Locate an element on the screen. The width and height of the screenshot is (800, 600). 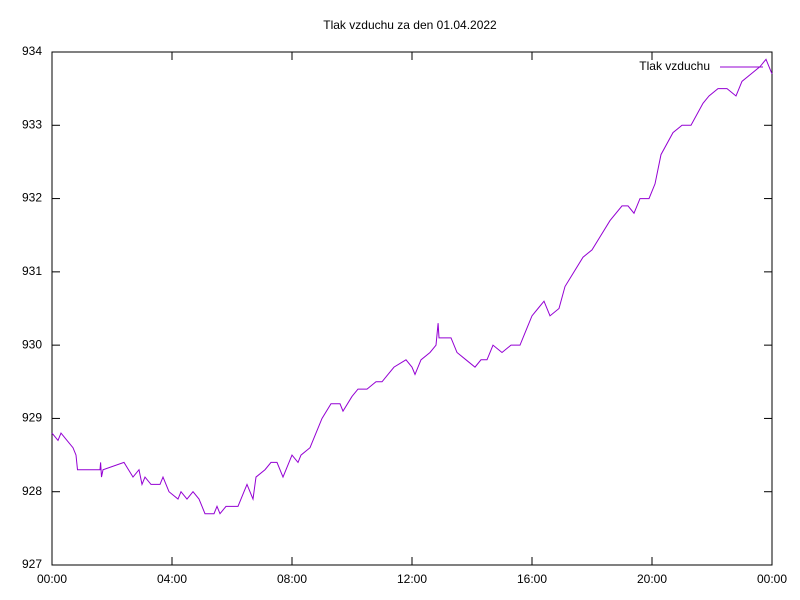
y-tick-label: 934 is located at coordinates (32, 51).